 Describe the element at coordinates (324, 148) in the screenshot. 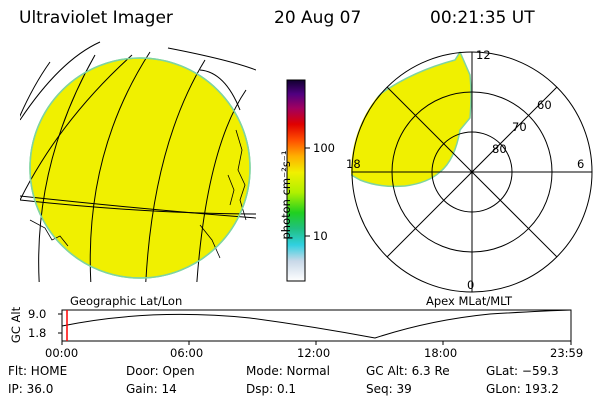

I see `colorbar-tick-100: 100` at that location.